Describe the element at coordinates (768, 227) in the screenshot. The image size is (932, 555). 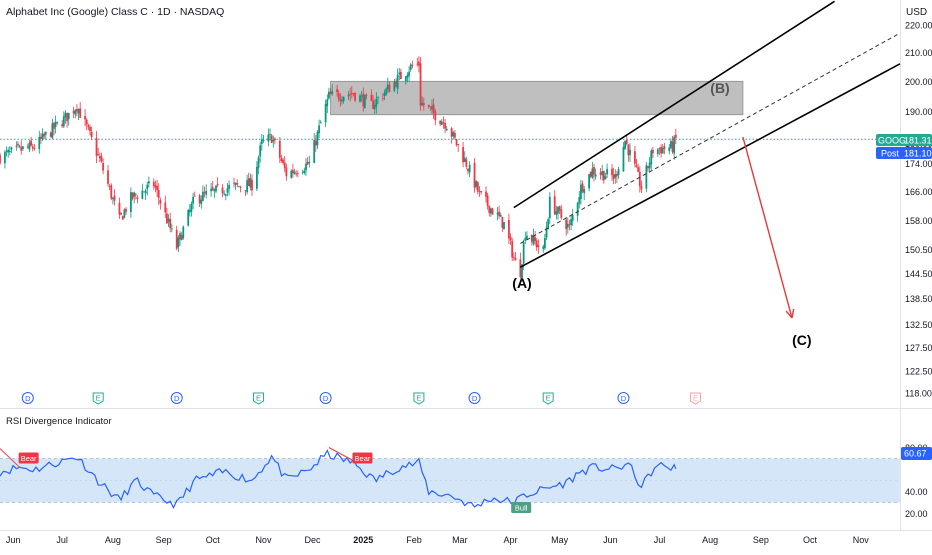
I see `projection-arrow` at that location.